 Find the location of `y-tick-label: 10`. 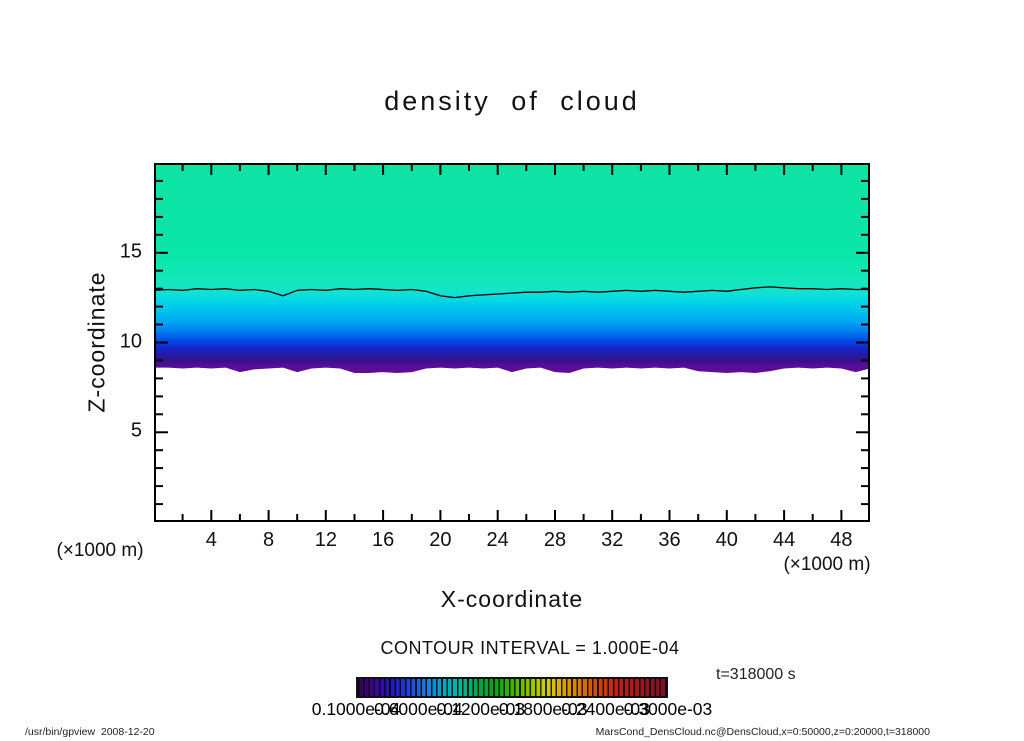

y-tick-label: 10 is located at coordinates (130, 340).